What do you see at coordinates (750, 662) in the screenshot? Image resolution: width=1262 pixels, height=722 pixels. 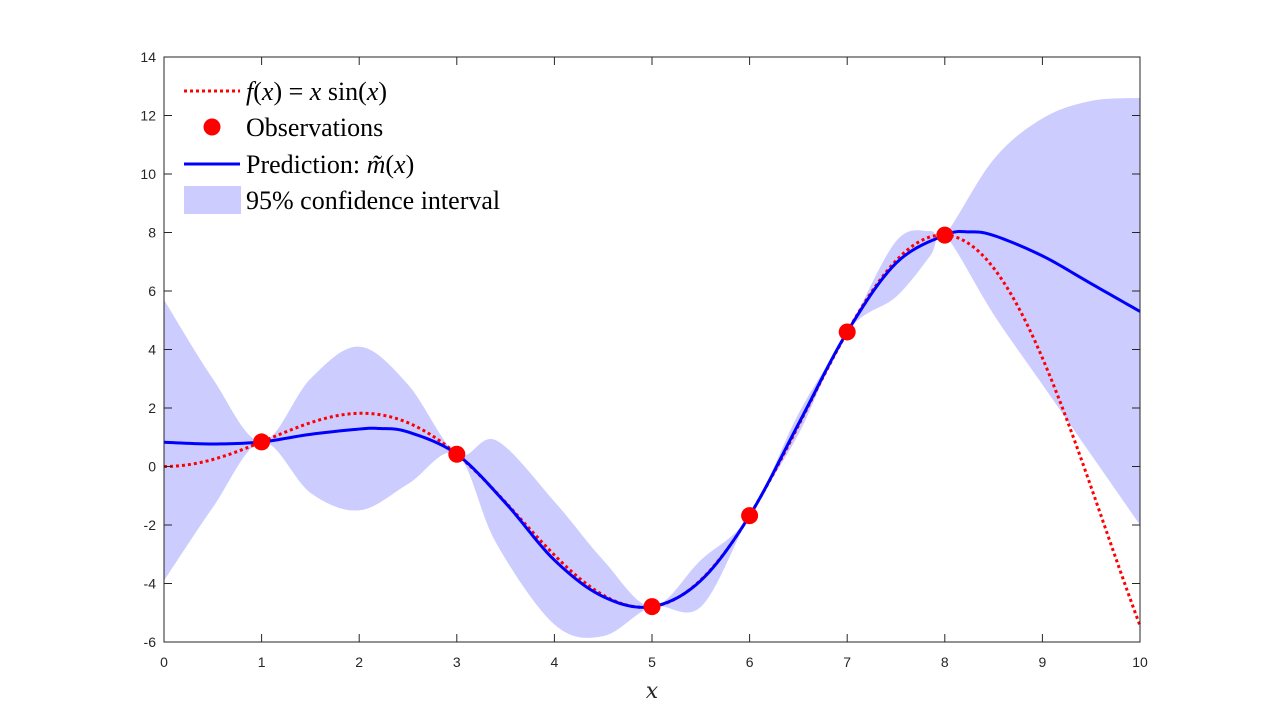 I see `x-tick-label: 6` at bounding box center [750, 662].